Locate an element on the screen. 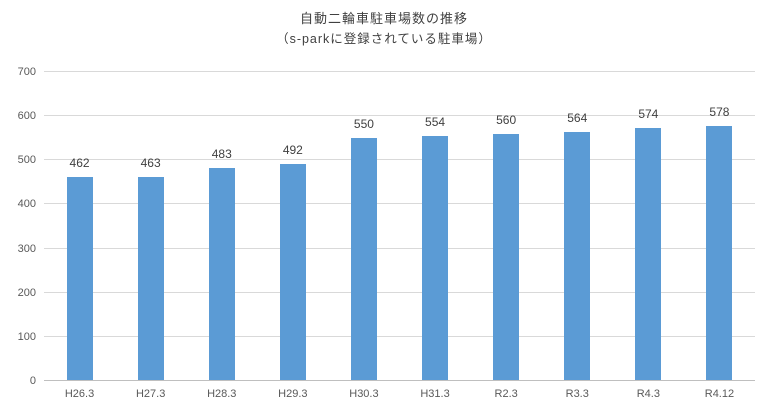 Image resolution: width=768 pixels, height=418 pixels. x-tick-label: H26.3 is located at coordinates (79, 394).